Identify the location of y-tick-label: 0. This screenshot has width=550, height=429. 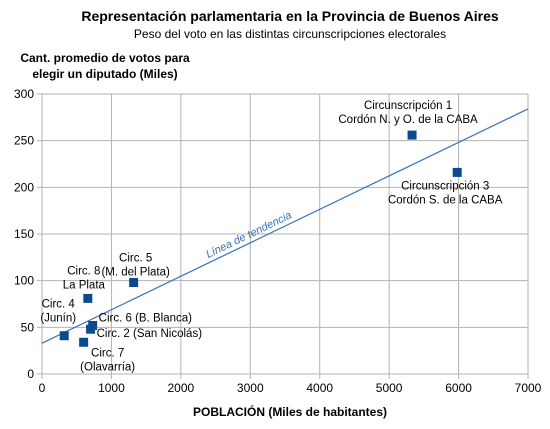
(30, 374).